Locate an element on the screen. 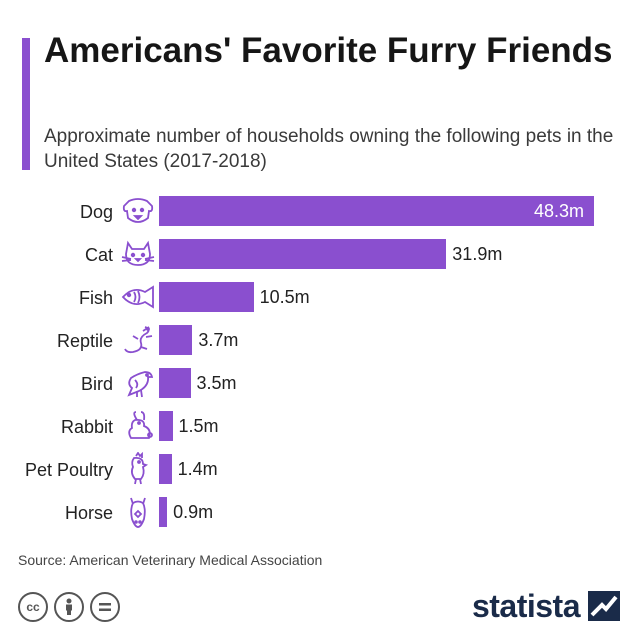  category-label: Reptile is located at coordinates (84, 341).